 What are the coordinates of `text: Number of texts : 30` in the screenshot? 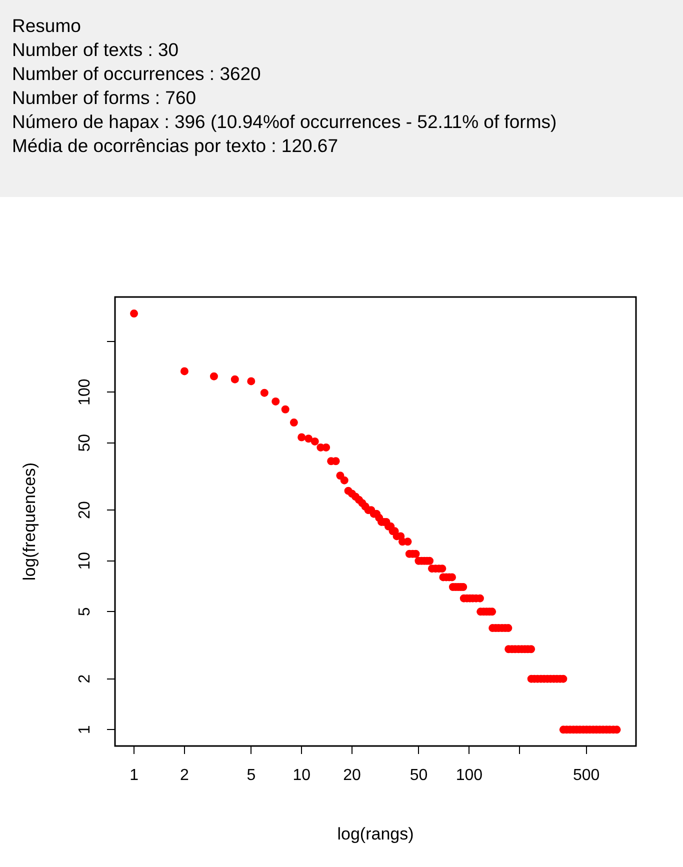 It's located at (96, 50).